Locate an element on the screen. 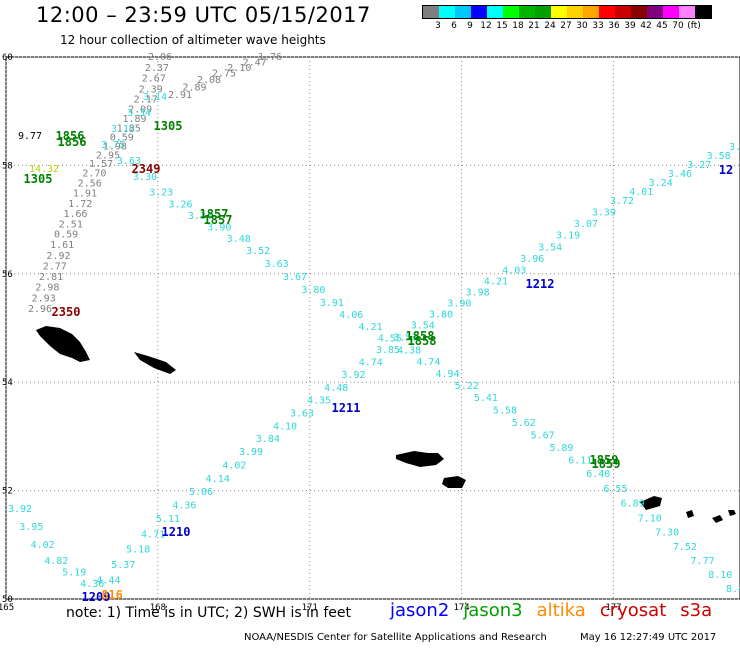 The width and height of the screenshot is (740, 650). swh-value: 2.98 is located at coordinates (47, 288).